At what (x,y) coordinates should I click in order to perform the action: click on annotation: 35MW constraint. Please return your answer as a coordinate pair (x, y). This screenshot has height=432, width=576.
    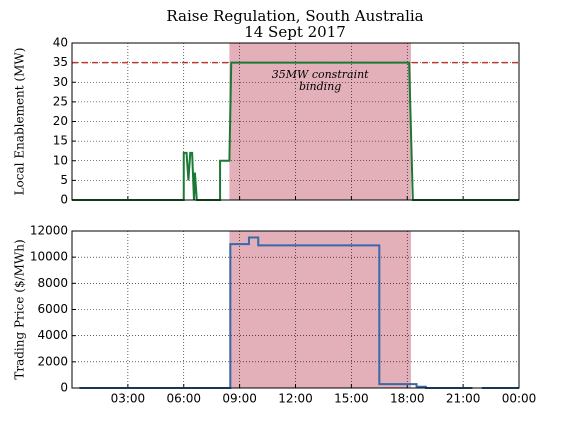
    Looking at the image, I should click on (320, 74).